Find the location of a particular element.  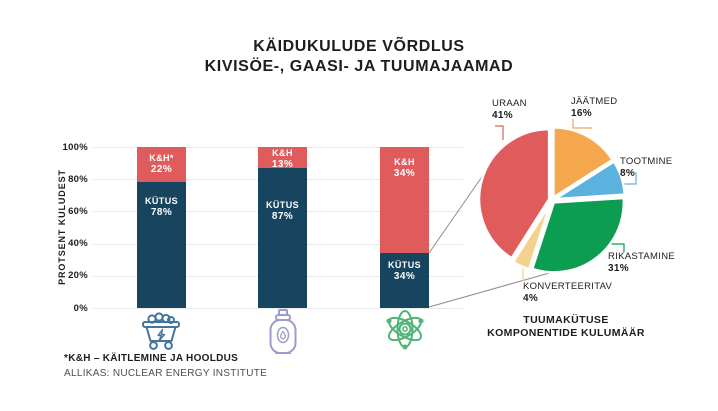

bar-segment-ktus: KÜTUS 34% is located at coordinates (404, 280).